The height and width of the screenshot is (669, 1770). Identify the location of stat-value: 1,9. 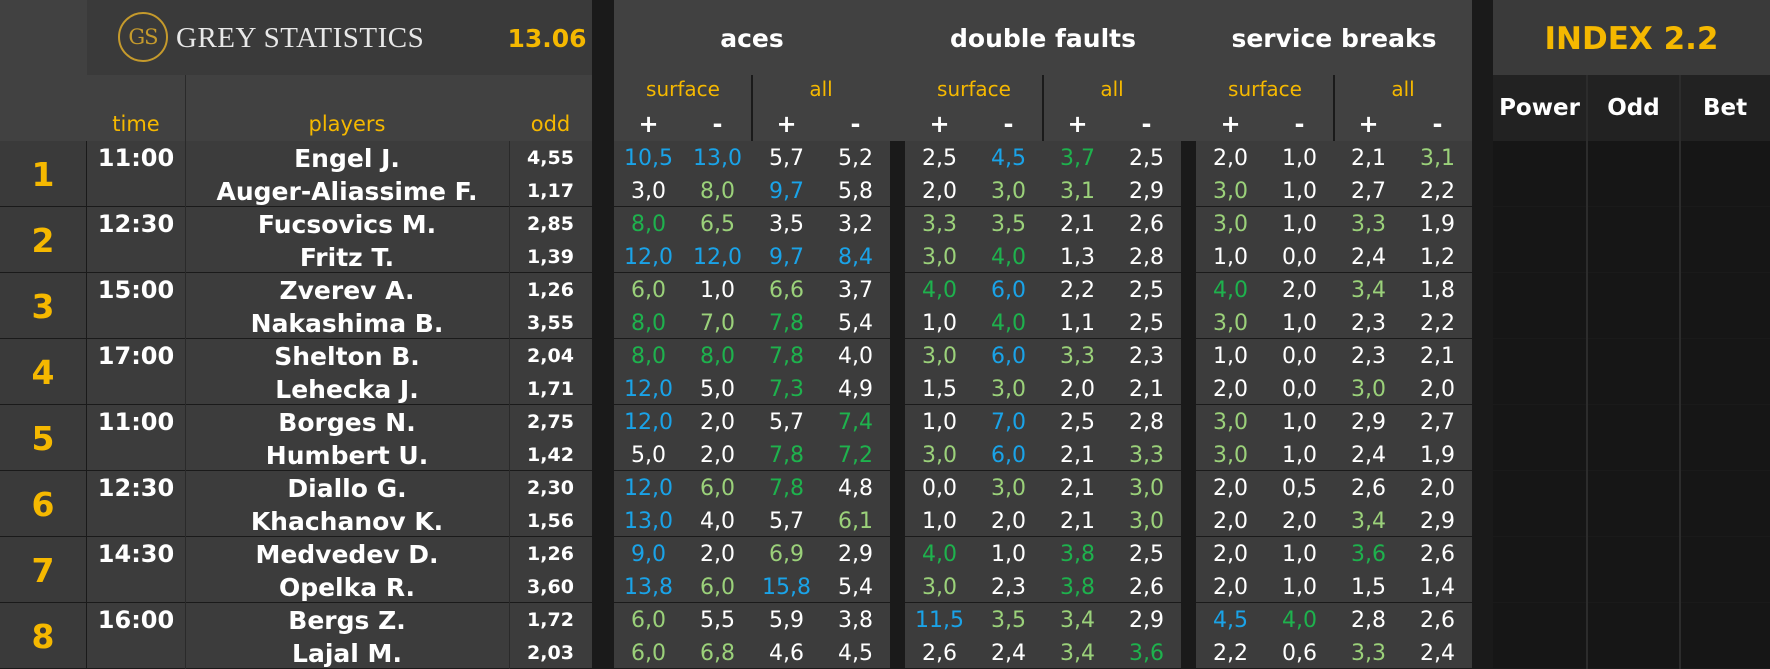
(1437, 455).